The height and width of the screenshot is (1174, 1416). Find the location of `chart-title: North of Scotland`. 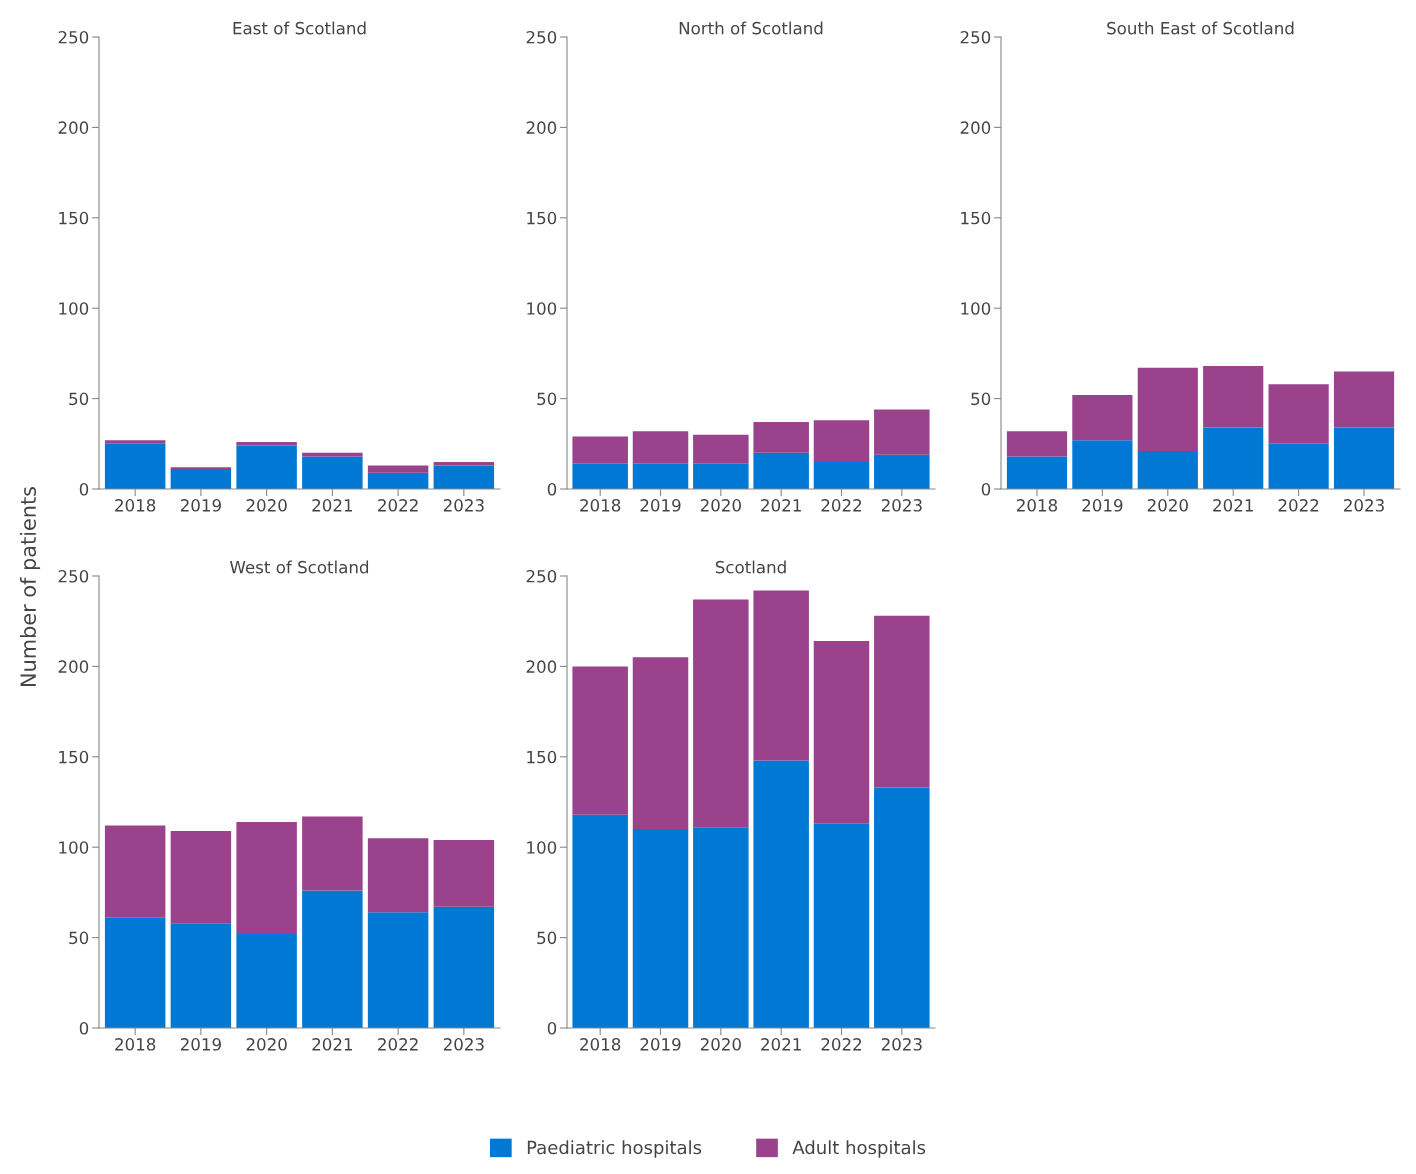

chart-title: North of Scotland is located at coordinates (751, 28).